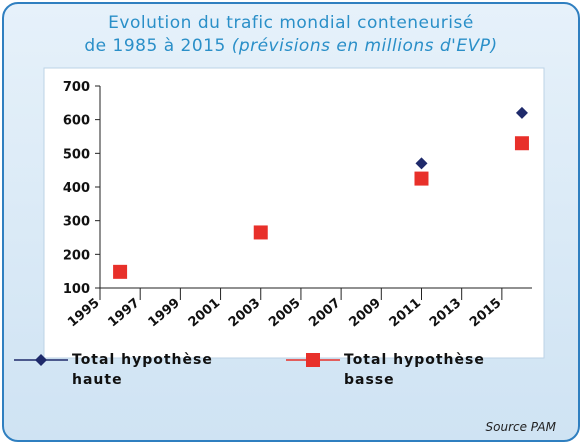 This screenshot has width=582, height=444. Describe the element at coordinates (76, 121) in the screenshot. I see `y-tick-label: 600` at that location.